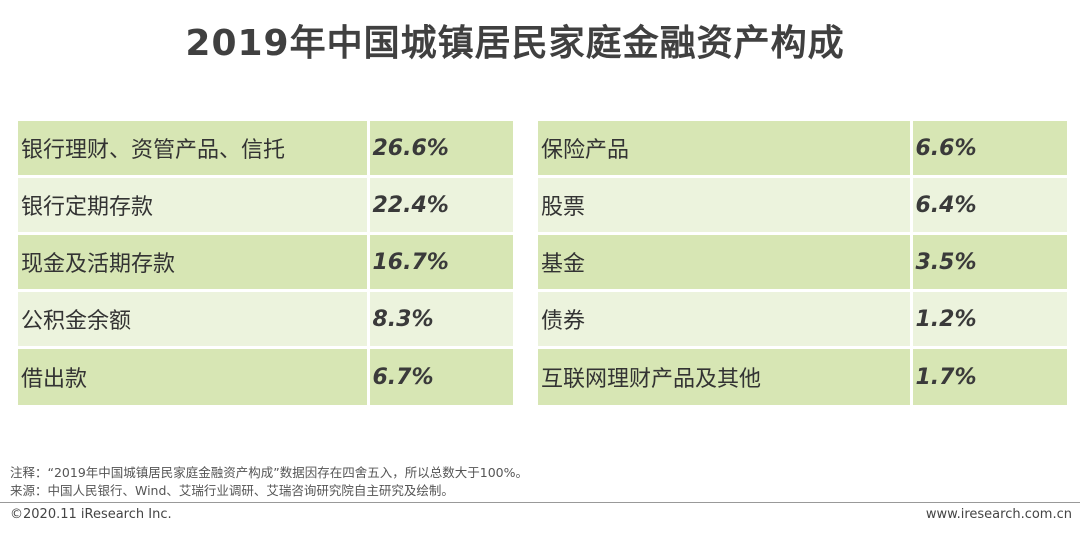 The width and height of the screenshot is (1080, 537). I want to click on table-row: 公积金余额 8.3%, so click(265, 319).